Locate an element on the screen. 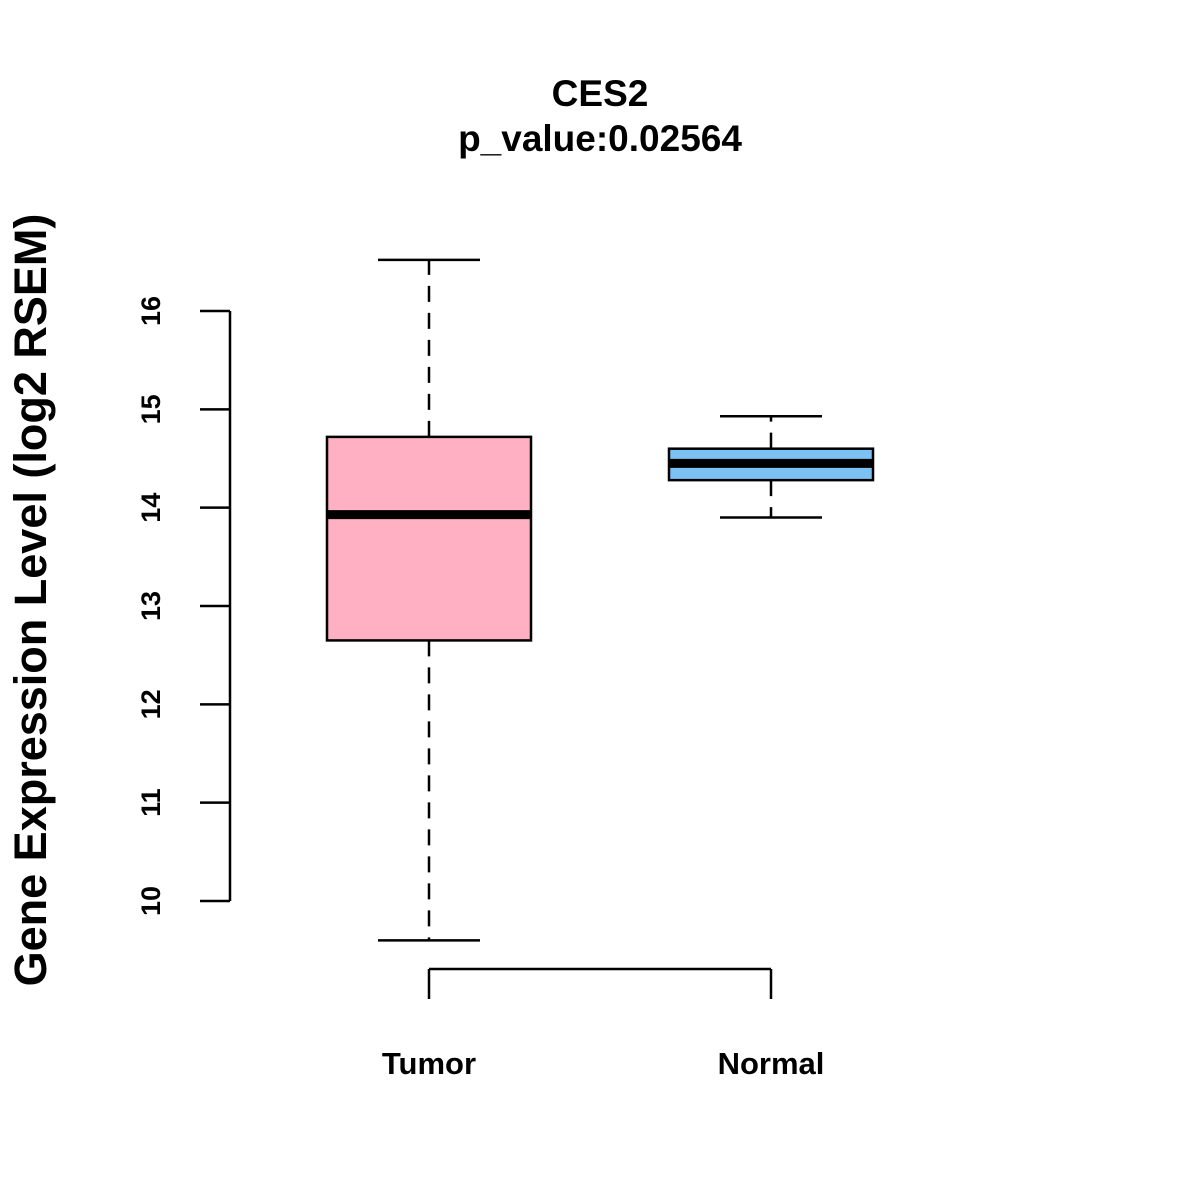 The height and width of the screenshot is (1200, 1200). y-tick-label: 16 is located at coordinates (151, 311).